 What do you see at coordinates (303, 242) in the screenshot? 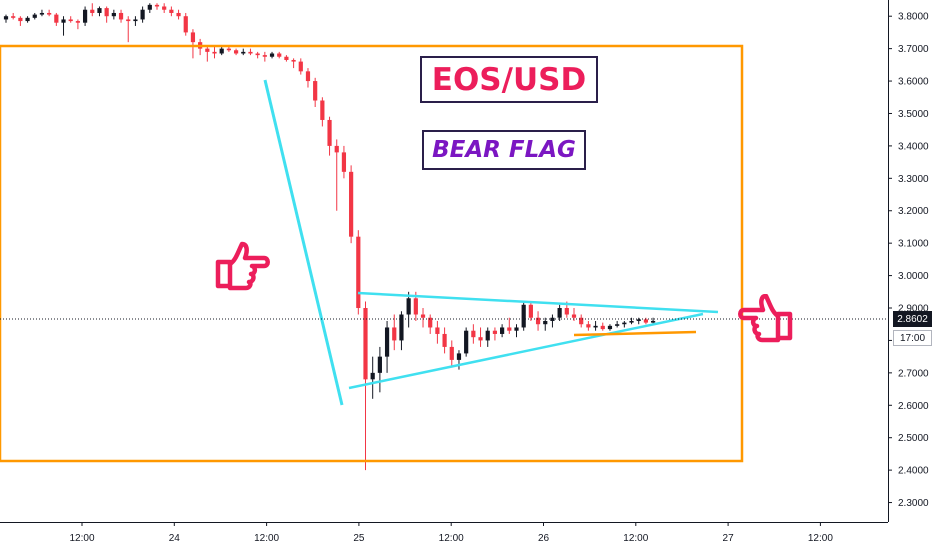
I see `flagpole-line` at bounding box center [303, 242].